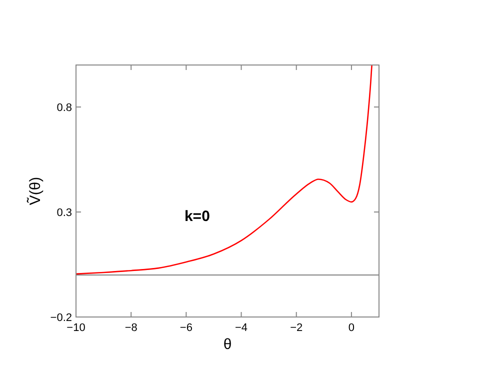 The width and height of the screenshot is (495, 383). What do you see at coordinates (197, 217) in the screenshot?
I see `annotation: k=0` at bounding box center [197, 217].